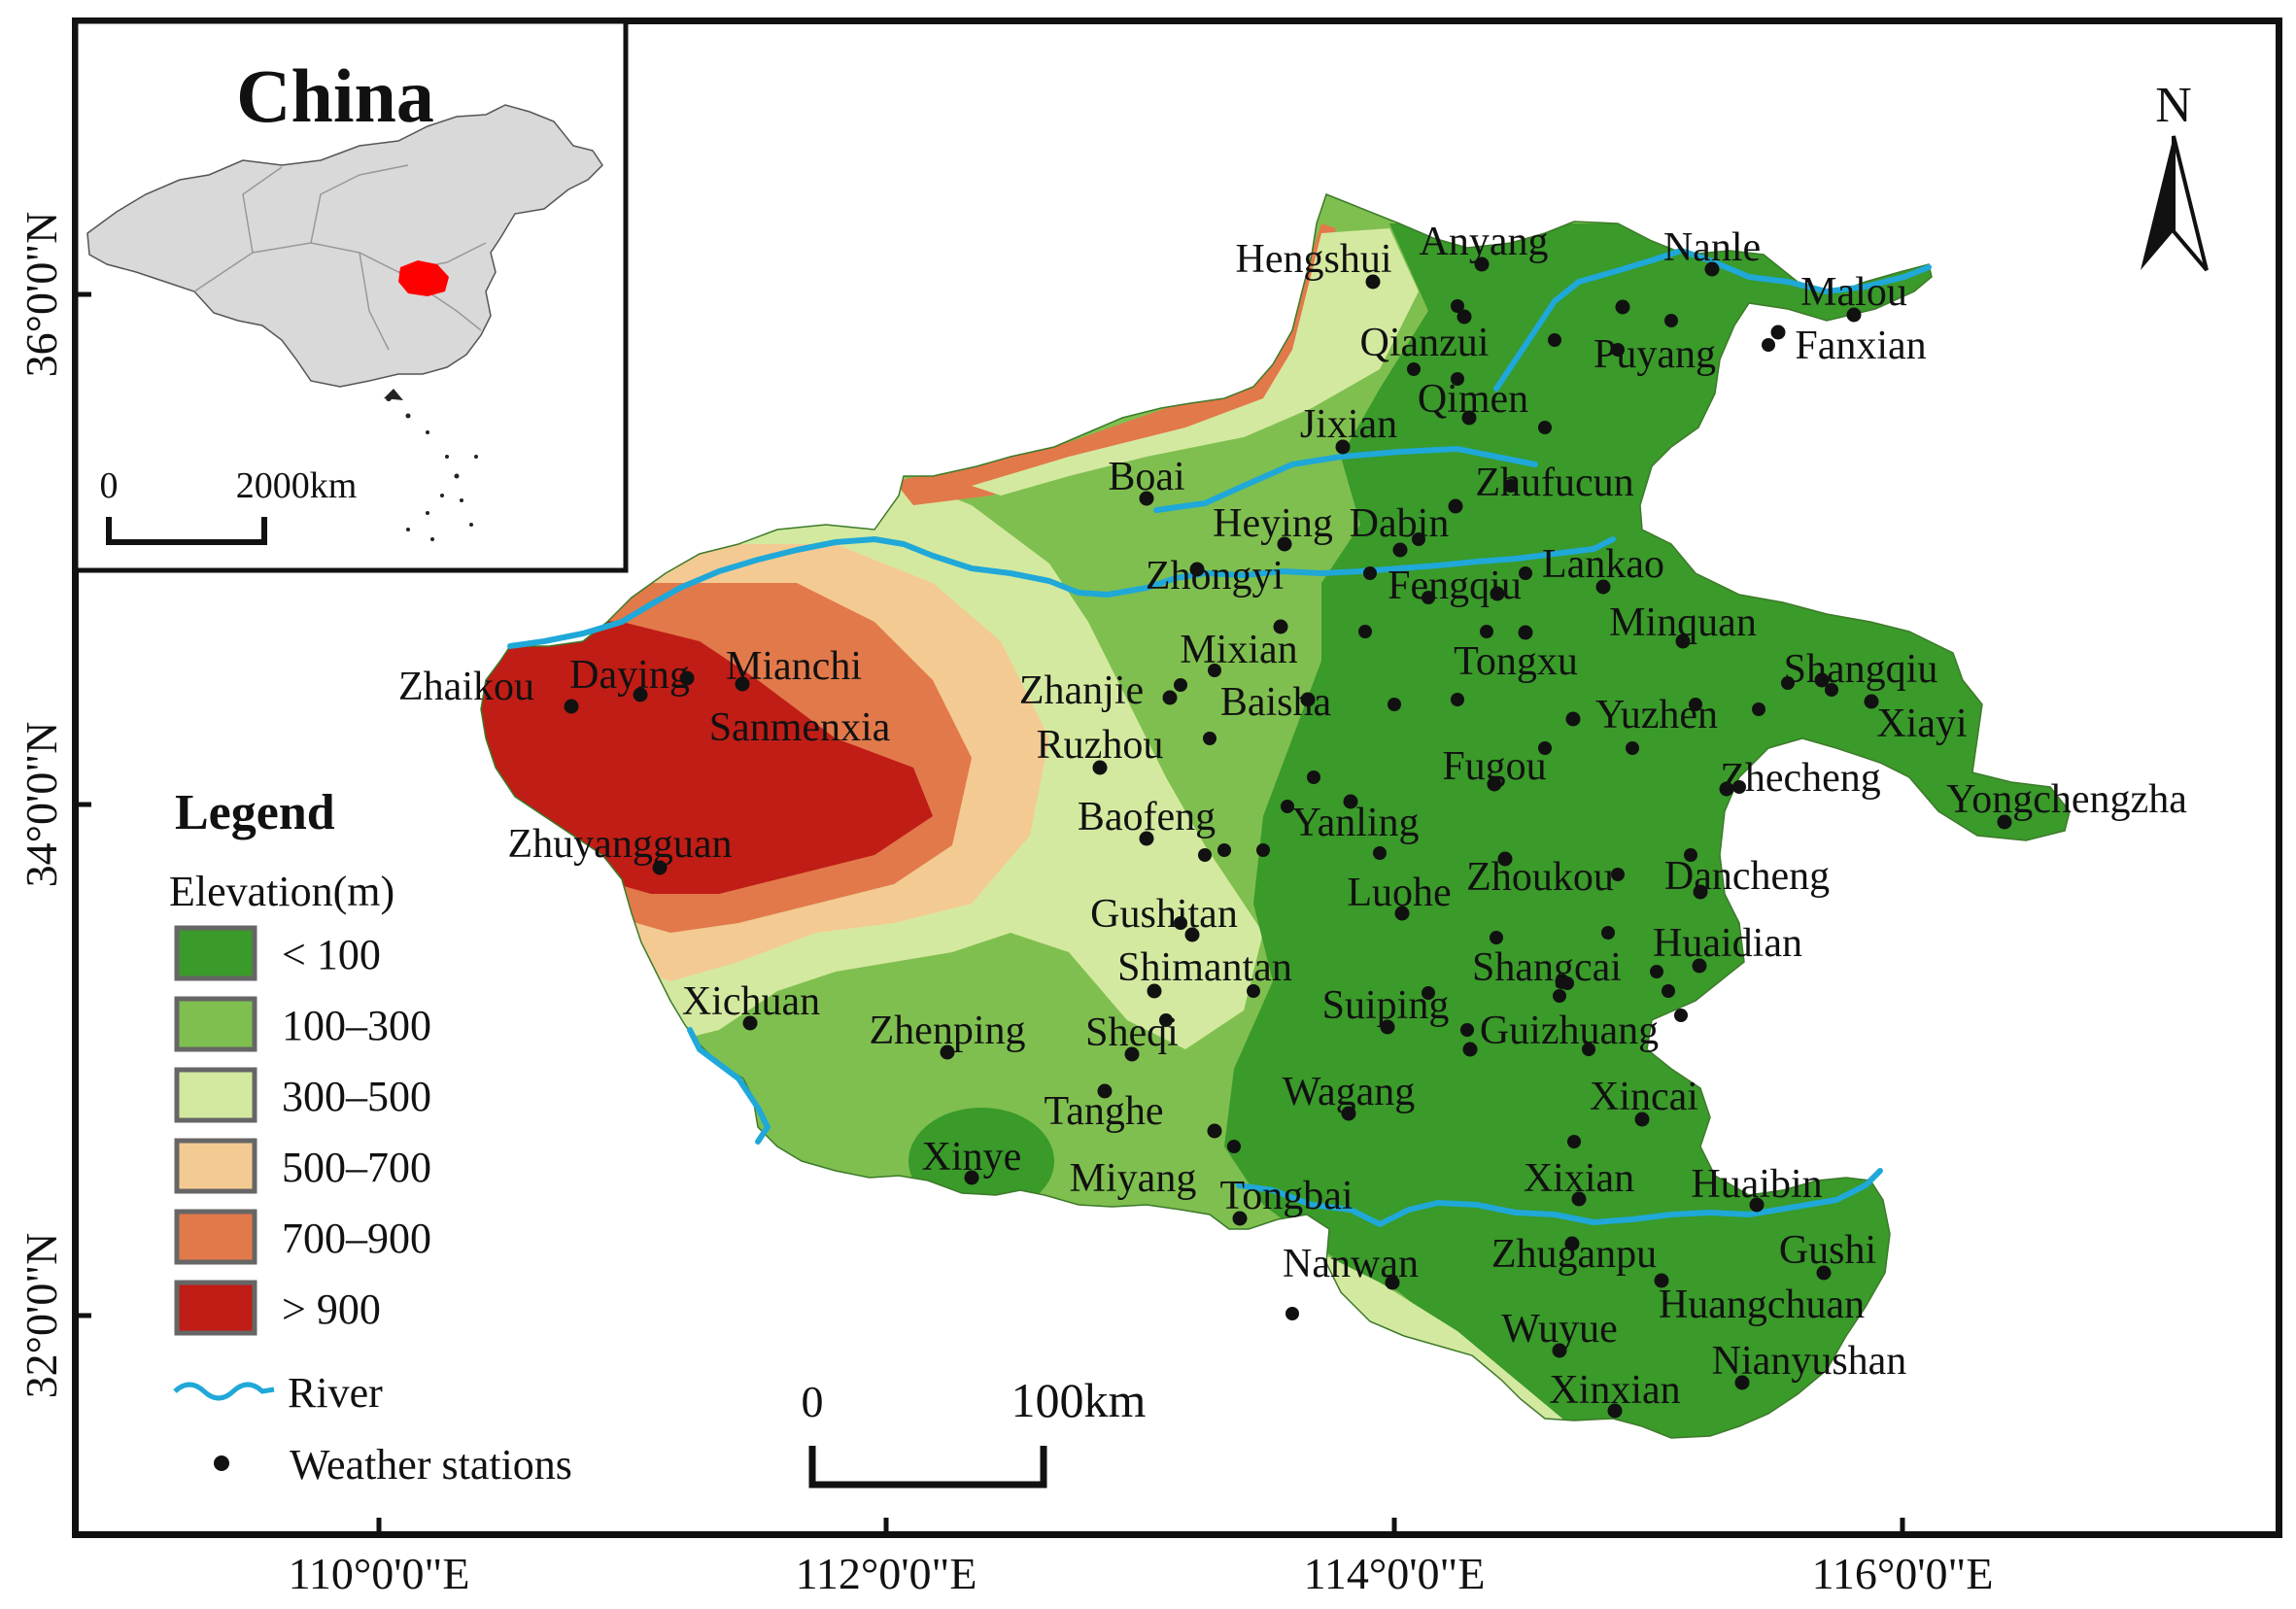 The image size is (2296, 1609). I want to click on wei-river, so click(1712, 320).